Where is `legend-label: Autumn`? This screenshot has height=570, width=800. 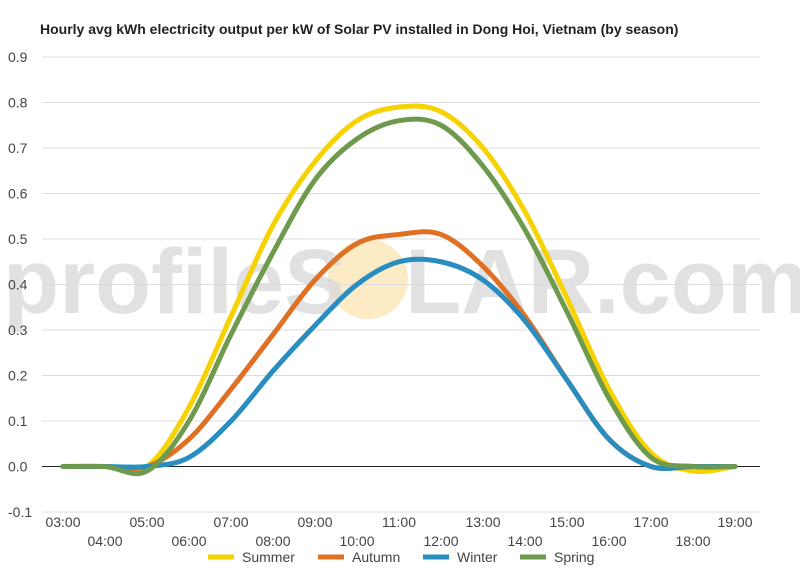 legend-label: Autumn is located at coordinates (376, 557).